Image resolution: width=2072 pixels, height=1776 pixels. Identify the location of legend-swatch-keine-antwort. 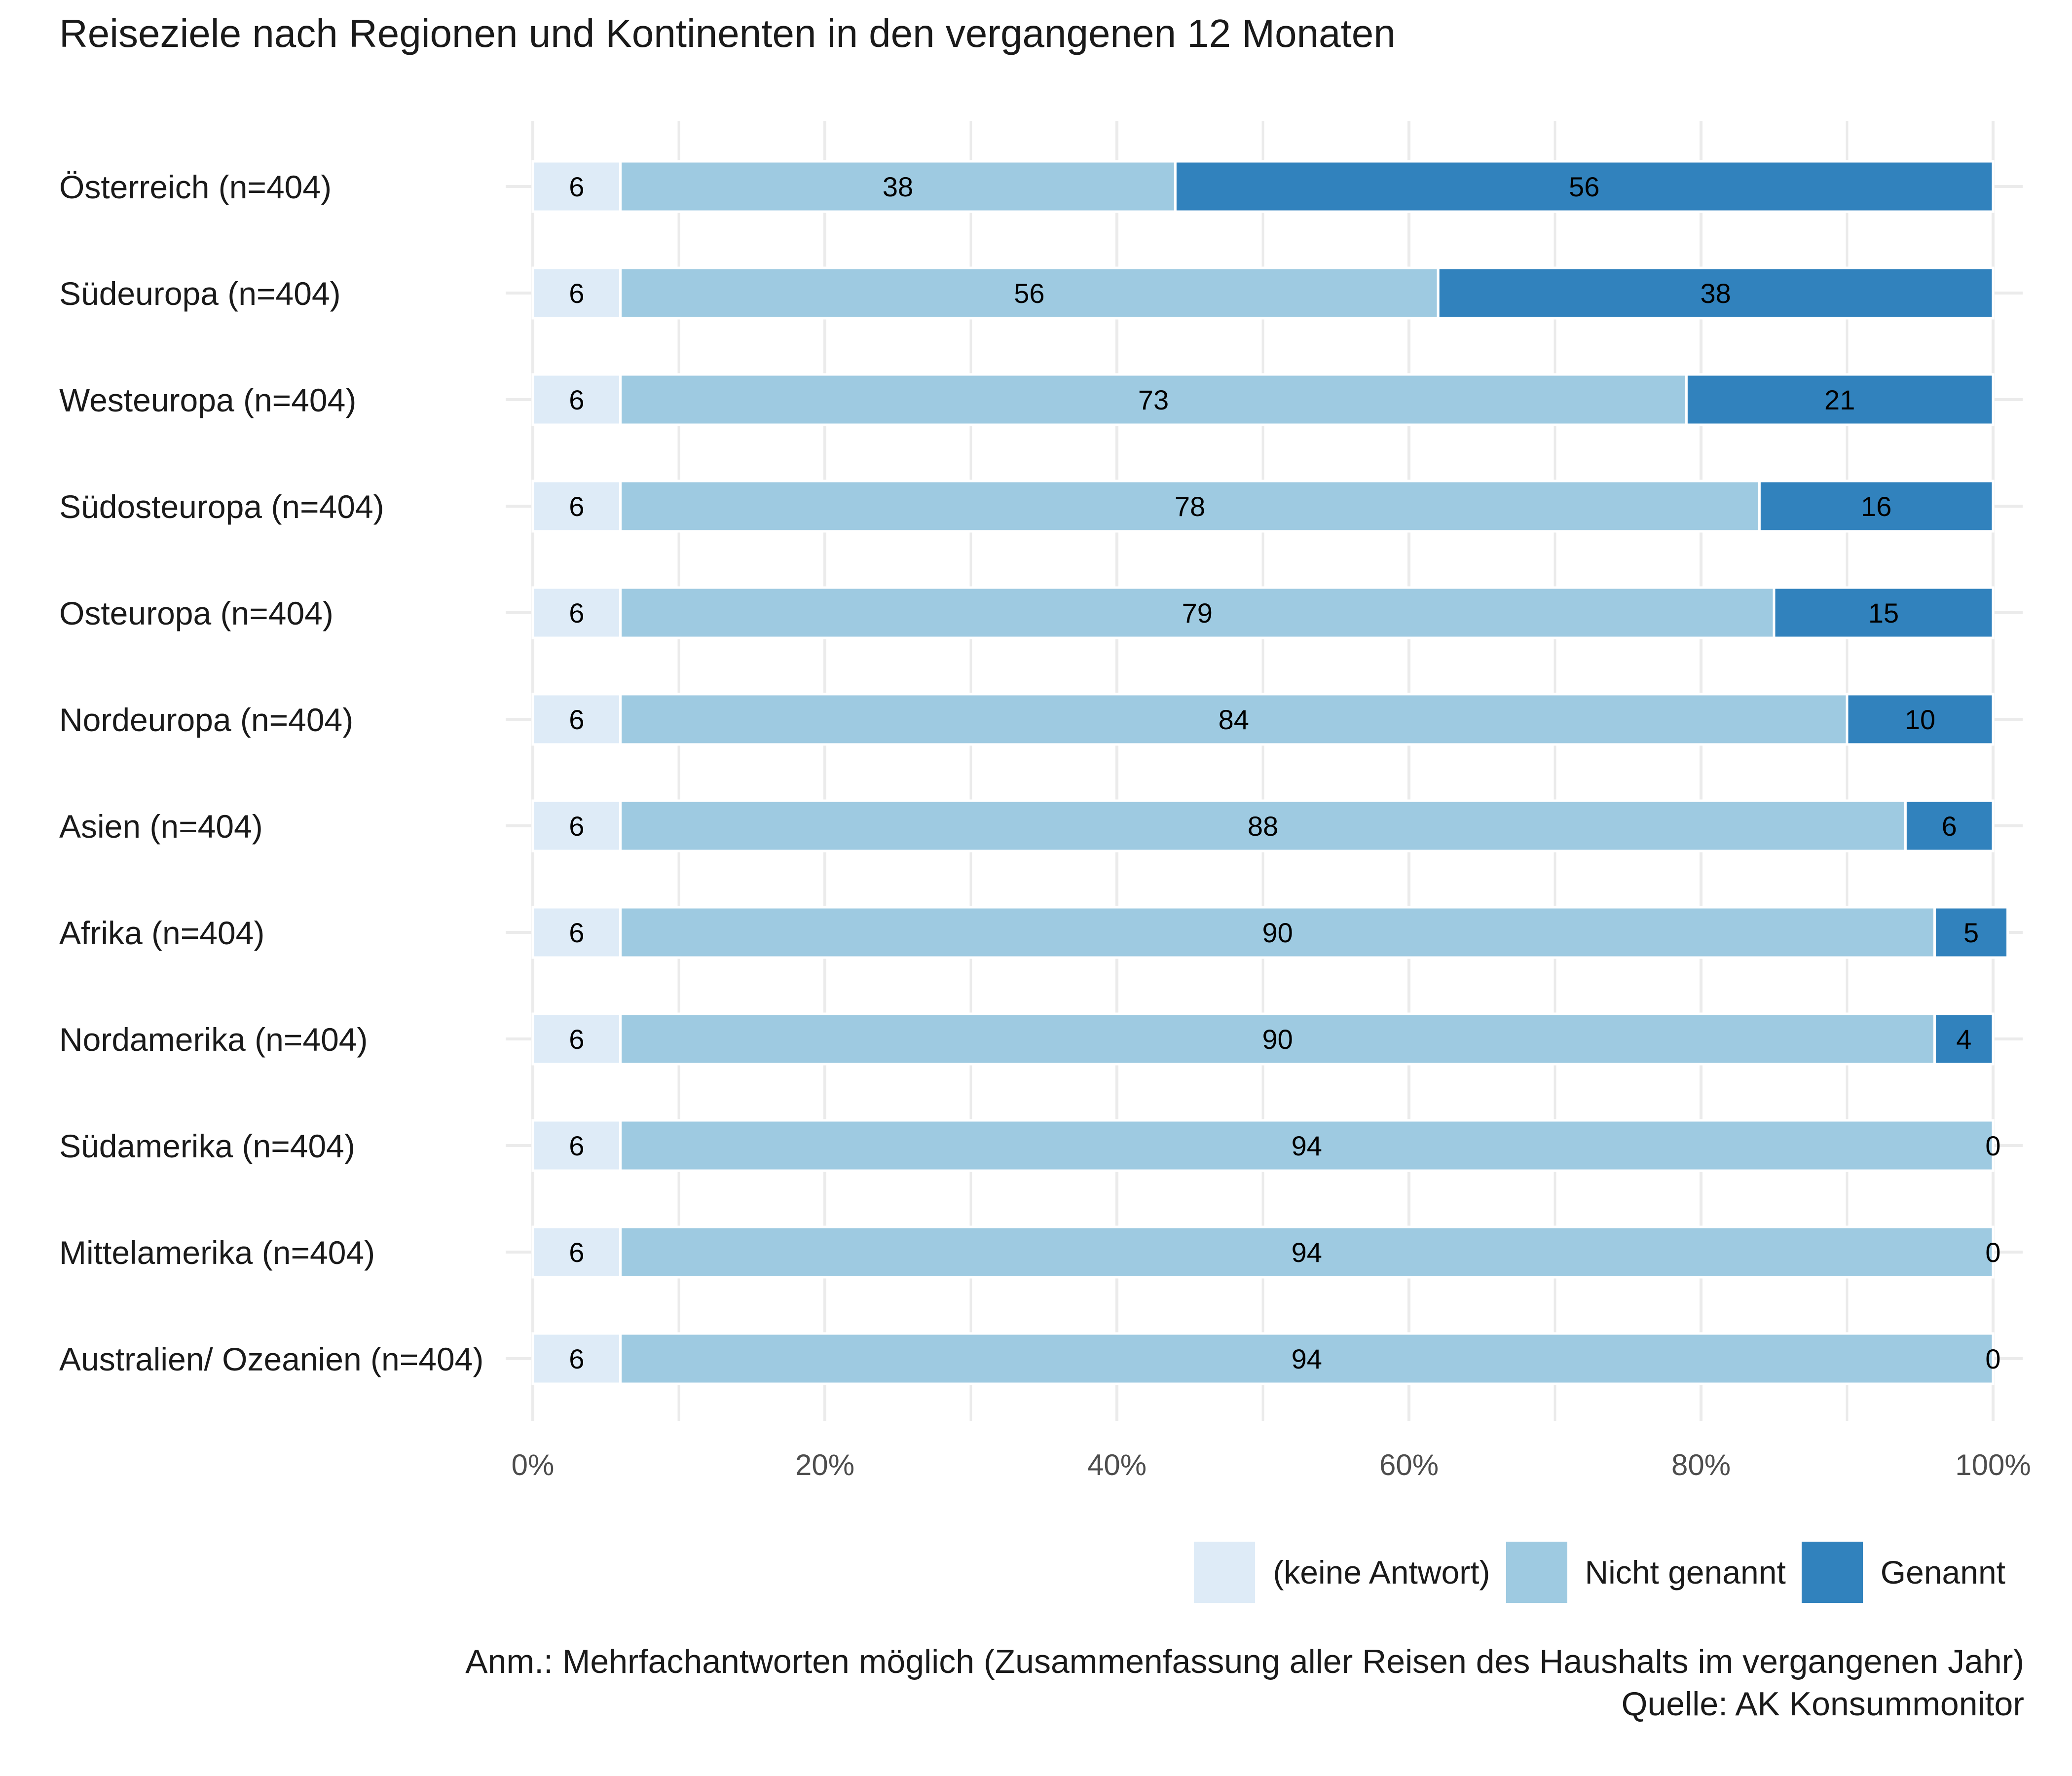
(1225, 1573).